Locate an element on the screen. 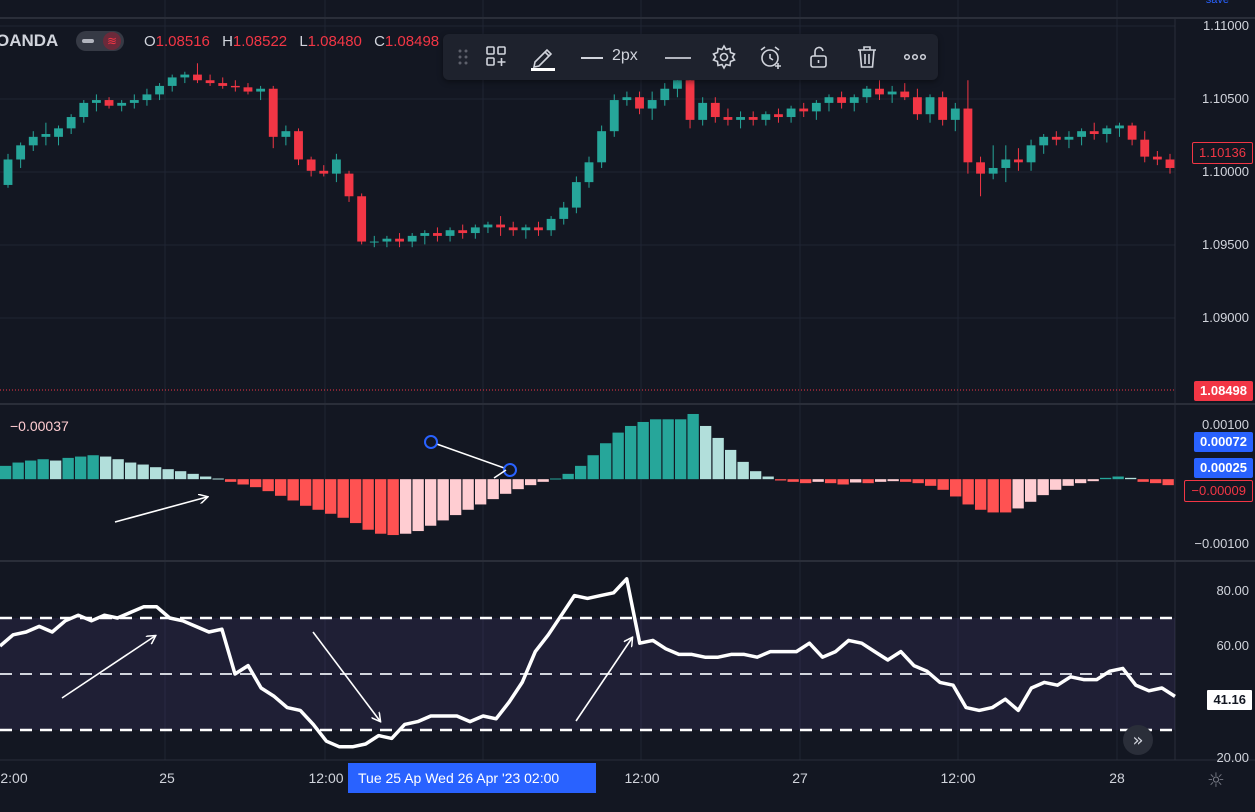 This screenshot has height=812, width=1255. gear-icon is located at coordinates (724, 57).